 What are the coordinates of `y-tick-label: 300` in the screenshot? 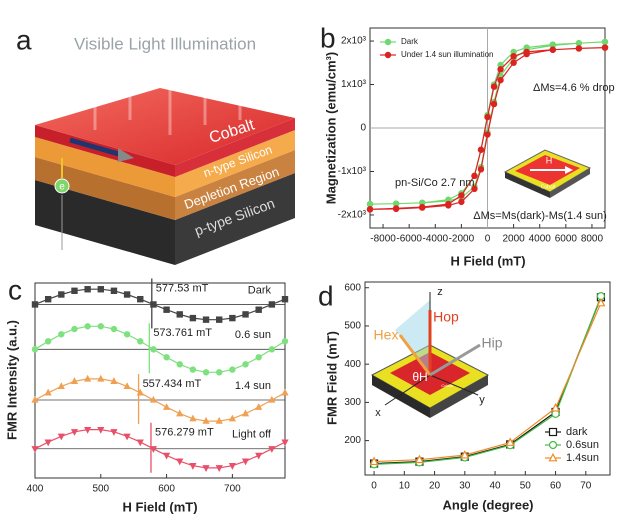 It's located at (352, 402).